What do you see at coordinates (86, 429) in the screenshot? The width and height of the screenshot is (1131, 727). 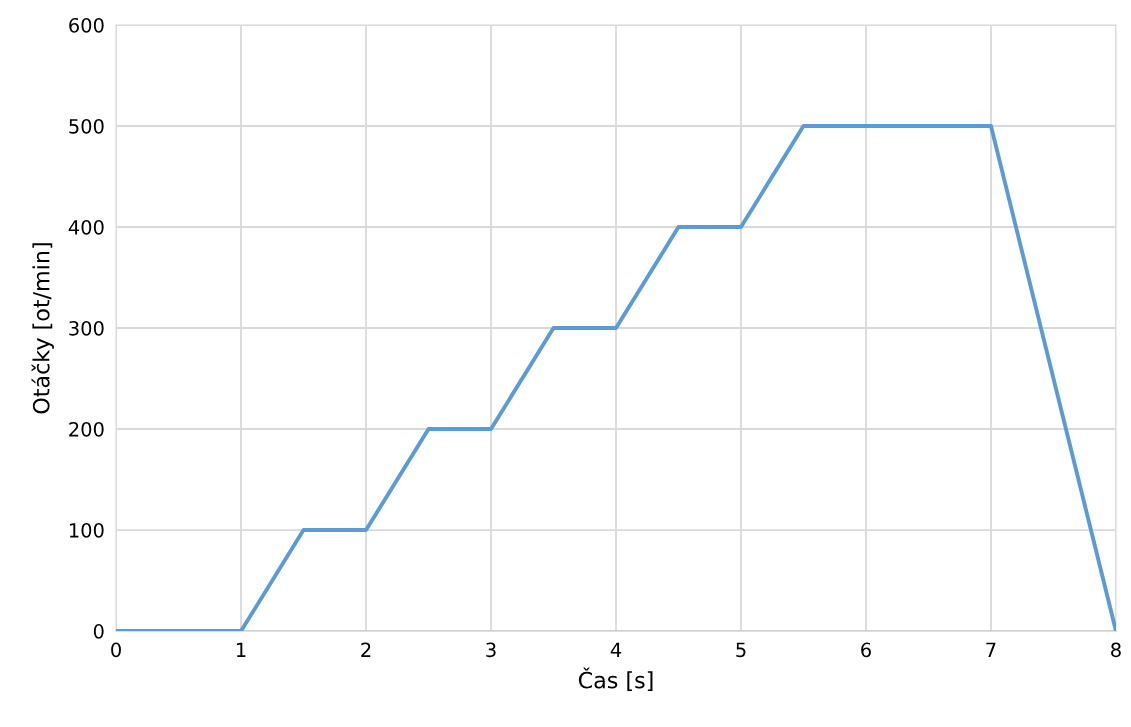 I see `y-tick-label: 200` at bounding box center [86, 429].